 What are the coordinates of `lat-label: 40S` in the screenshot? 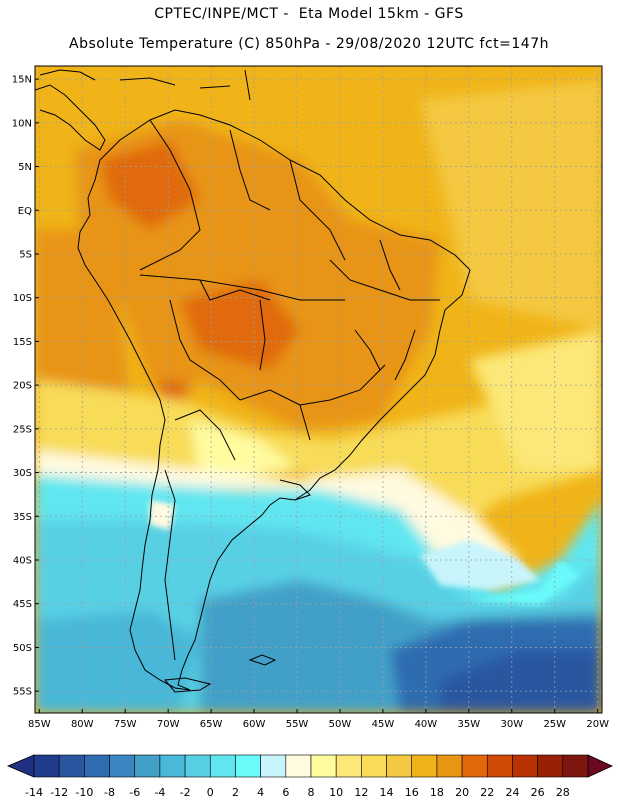 It's located at (22, 560).